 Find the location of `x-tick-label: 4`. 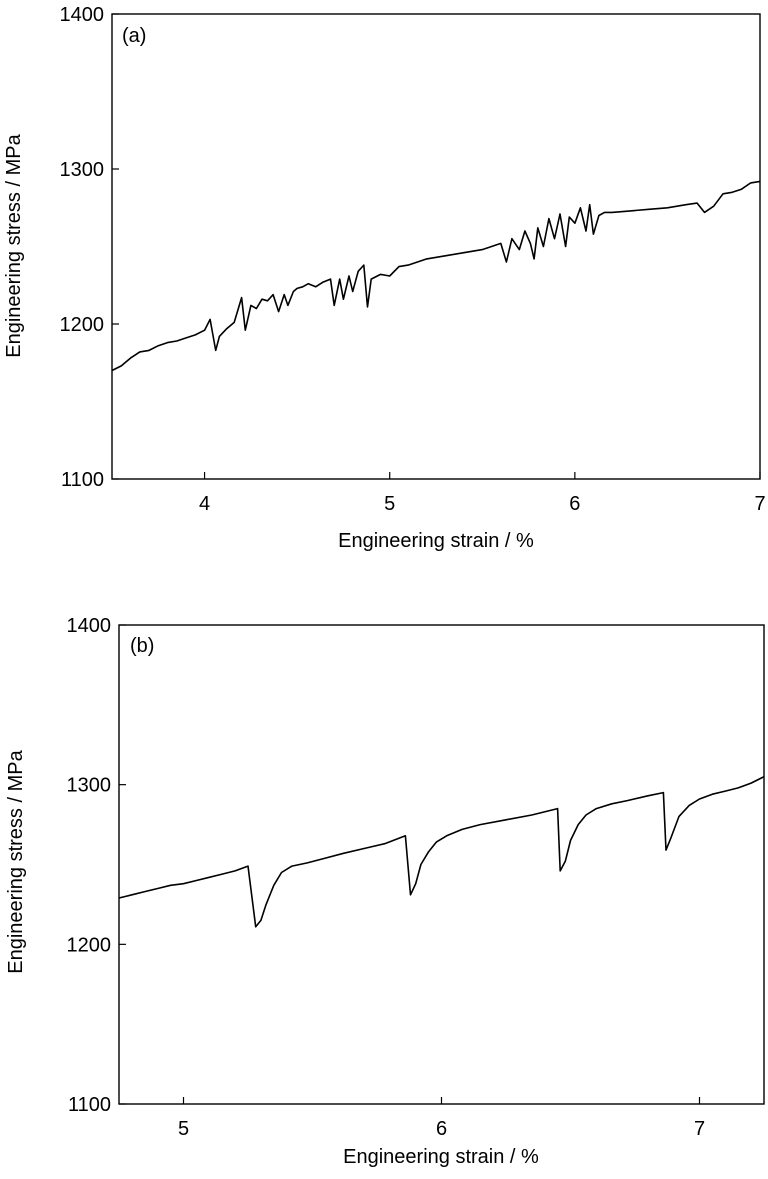

x-tick-label: 4 is located at coordinates (204, 504).